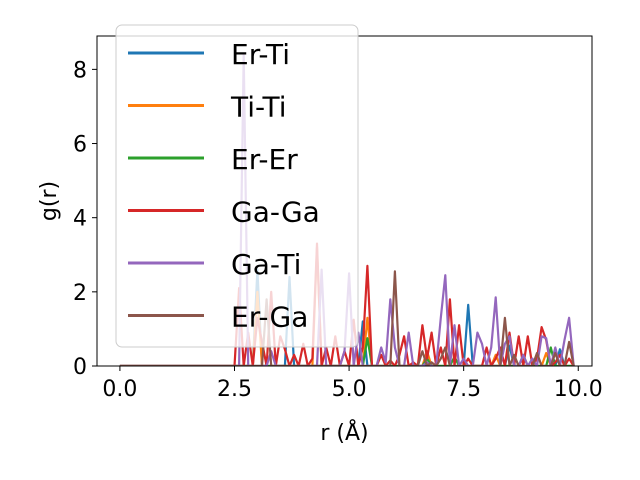  What do you see at coordinates (275, 212) in the screenshot?
I see `legend-label: Ga-Ga` at bounding box center [275, 212].